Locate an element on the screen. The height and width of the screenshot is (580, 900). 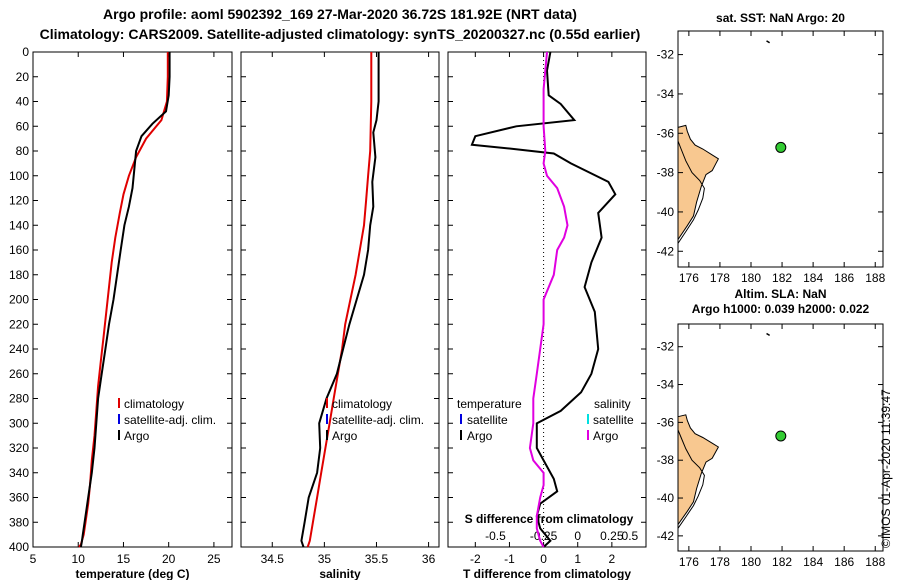
y-tick-label: 400 is located at coordinates (19, 547).